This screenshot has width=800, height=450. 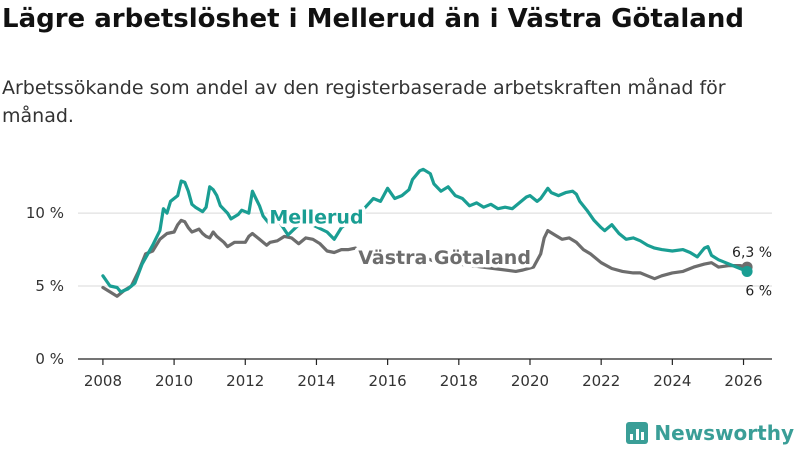 I want to click on x-tick-label: 2016, so click(x=388, y=381).